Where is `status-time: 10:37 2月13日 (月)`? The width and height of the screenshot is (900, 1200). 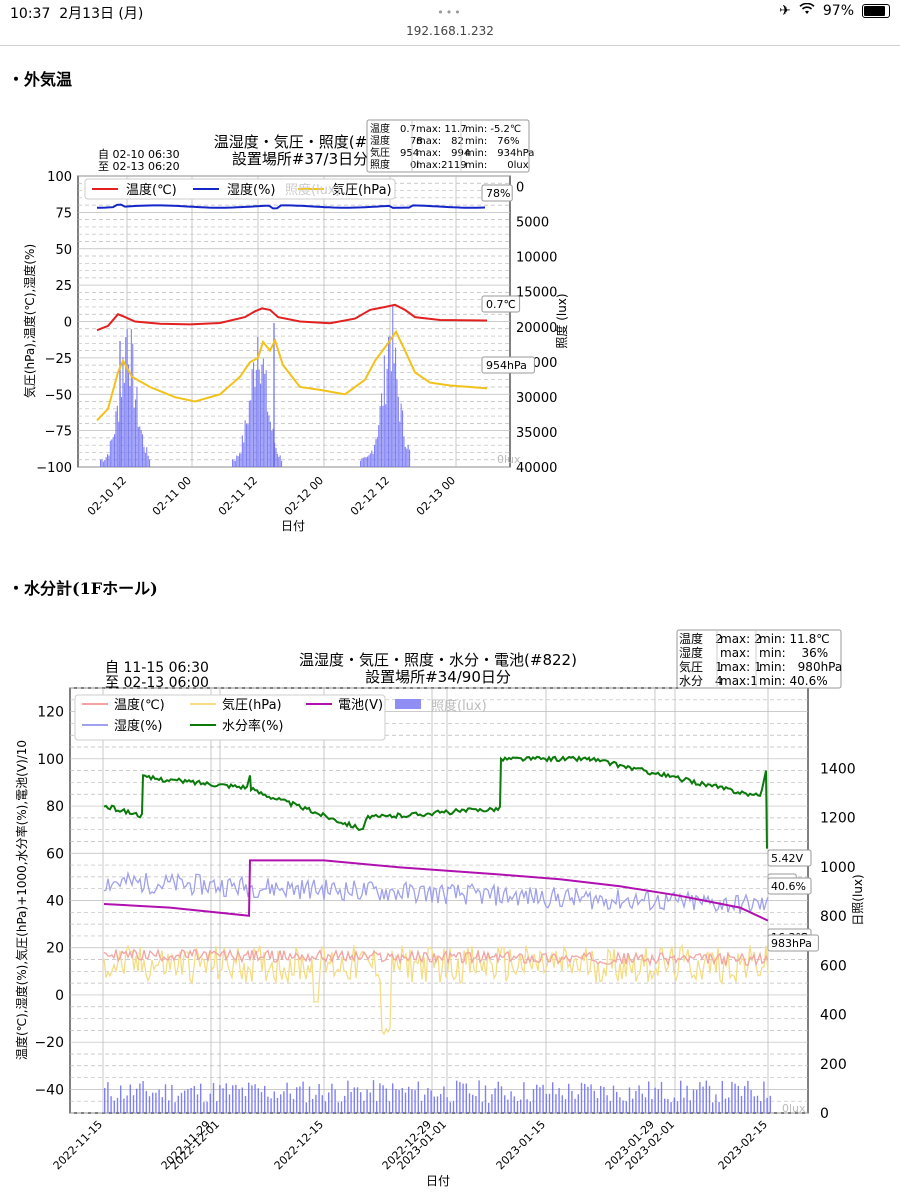 status-time: 10:37 2月13日 (月) is located at coordinates (77, 14).